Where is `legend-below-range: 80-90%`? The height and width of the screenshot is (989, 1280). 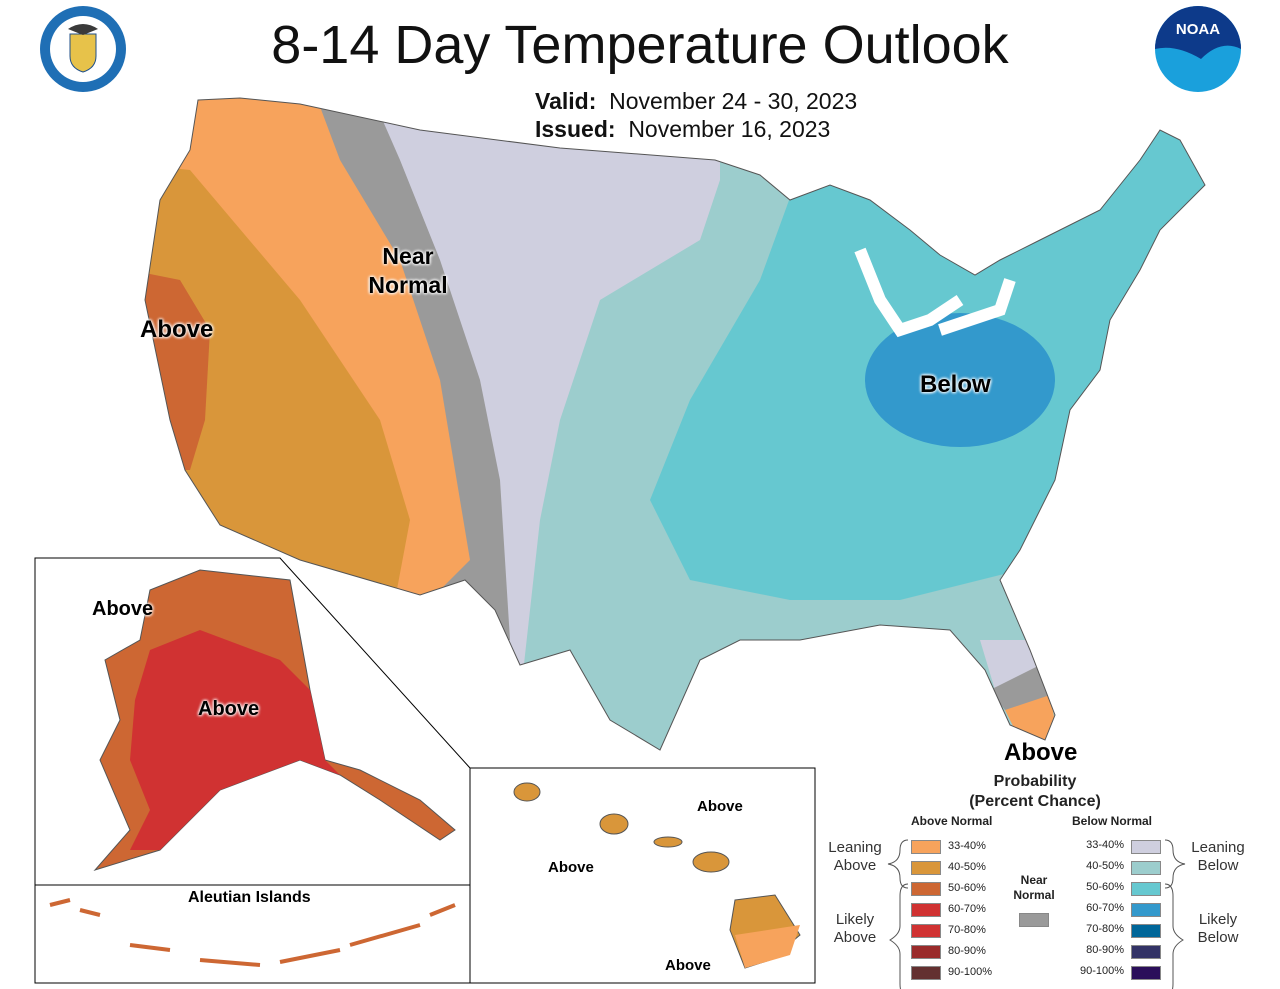
legend-below-range: 80-90% is located at coordinates (1105, 950).